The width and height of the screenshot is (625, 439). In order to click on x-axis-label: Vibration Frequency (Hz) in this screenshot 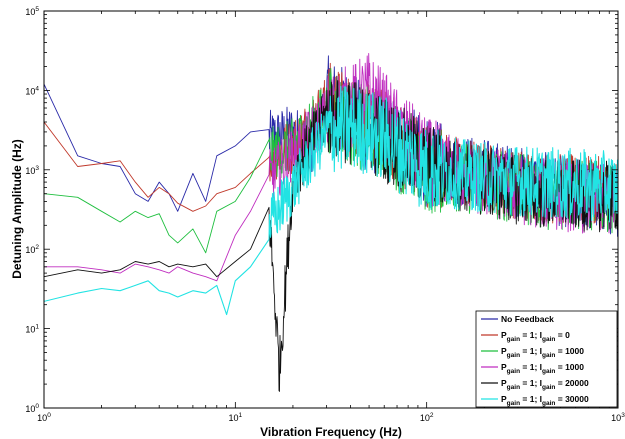, I will do `click(331, 432)`.